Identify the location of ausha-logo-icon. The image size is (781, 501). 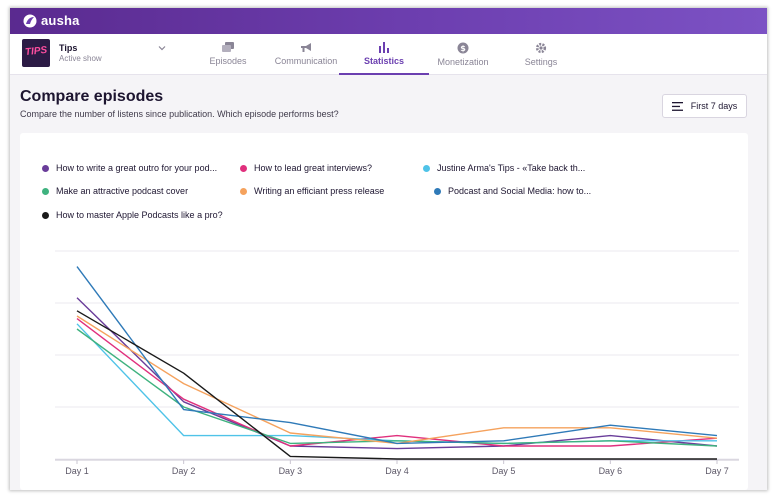
(30, 20).